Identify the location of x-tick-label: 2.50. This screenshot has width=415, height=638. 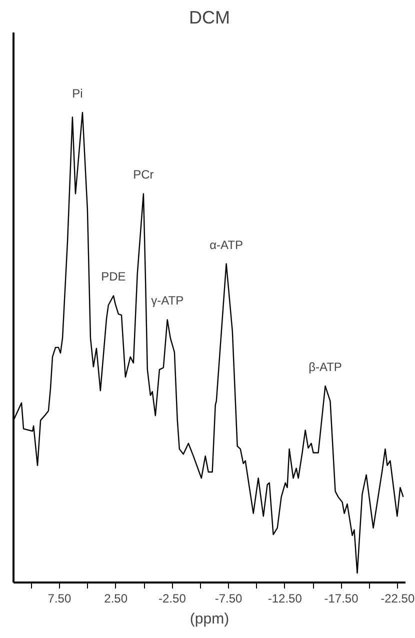
(116, 599).